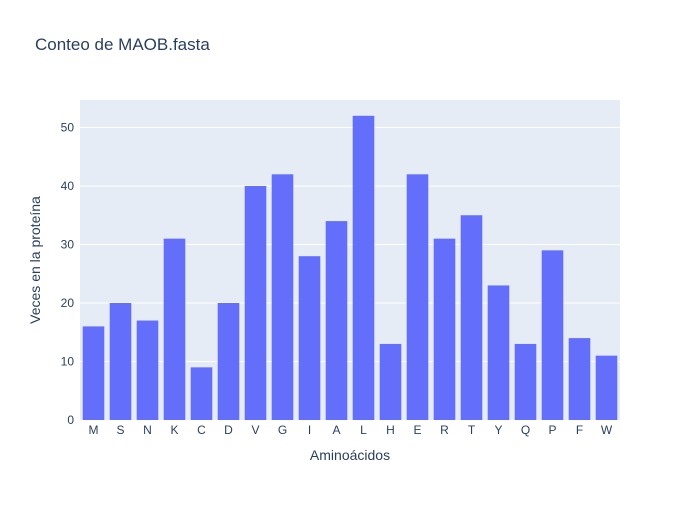 This screenshot has width=700, height=505. Describe the element at coordinates (282, 430) in the screenshot. I see `x-tick-label: G` at that location.